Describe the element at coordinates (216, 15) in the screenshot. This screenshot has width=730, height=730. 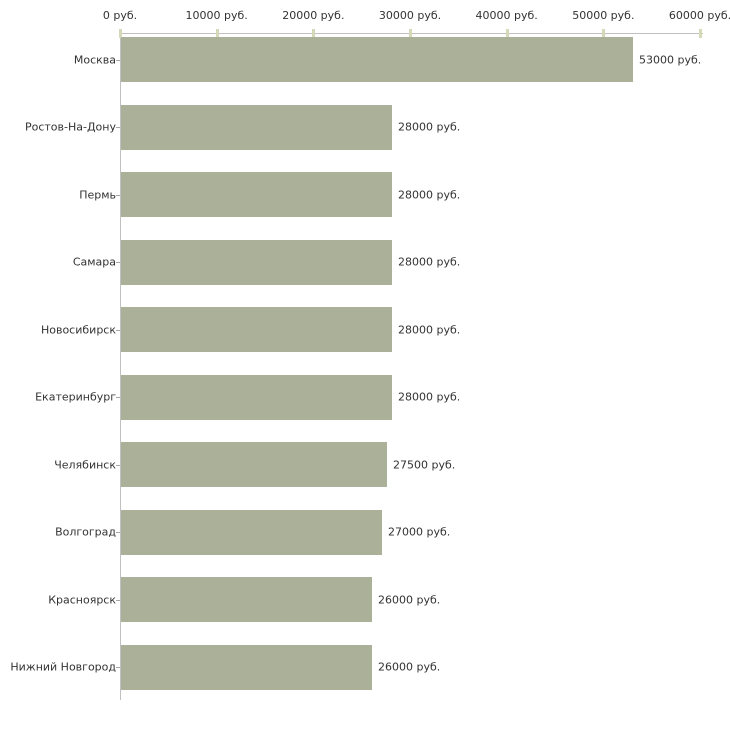
I see `x-tick-label: 10000 руб.` at that location.